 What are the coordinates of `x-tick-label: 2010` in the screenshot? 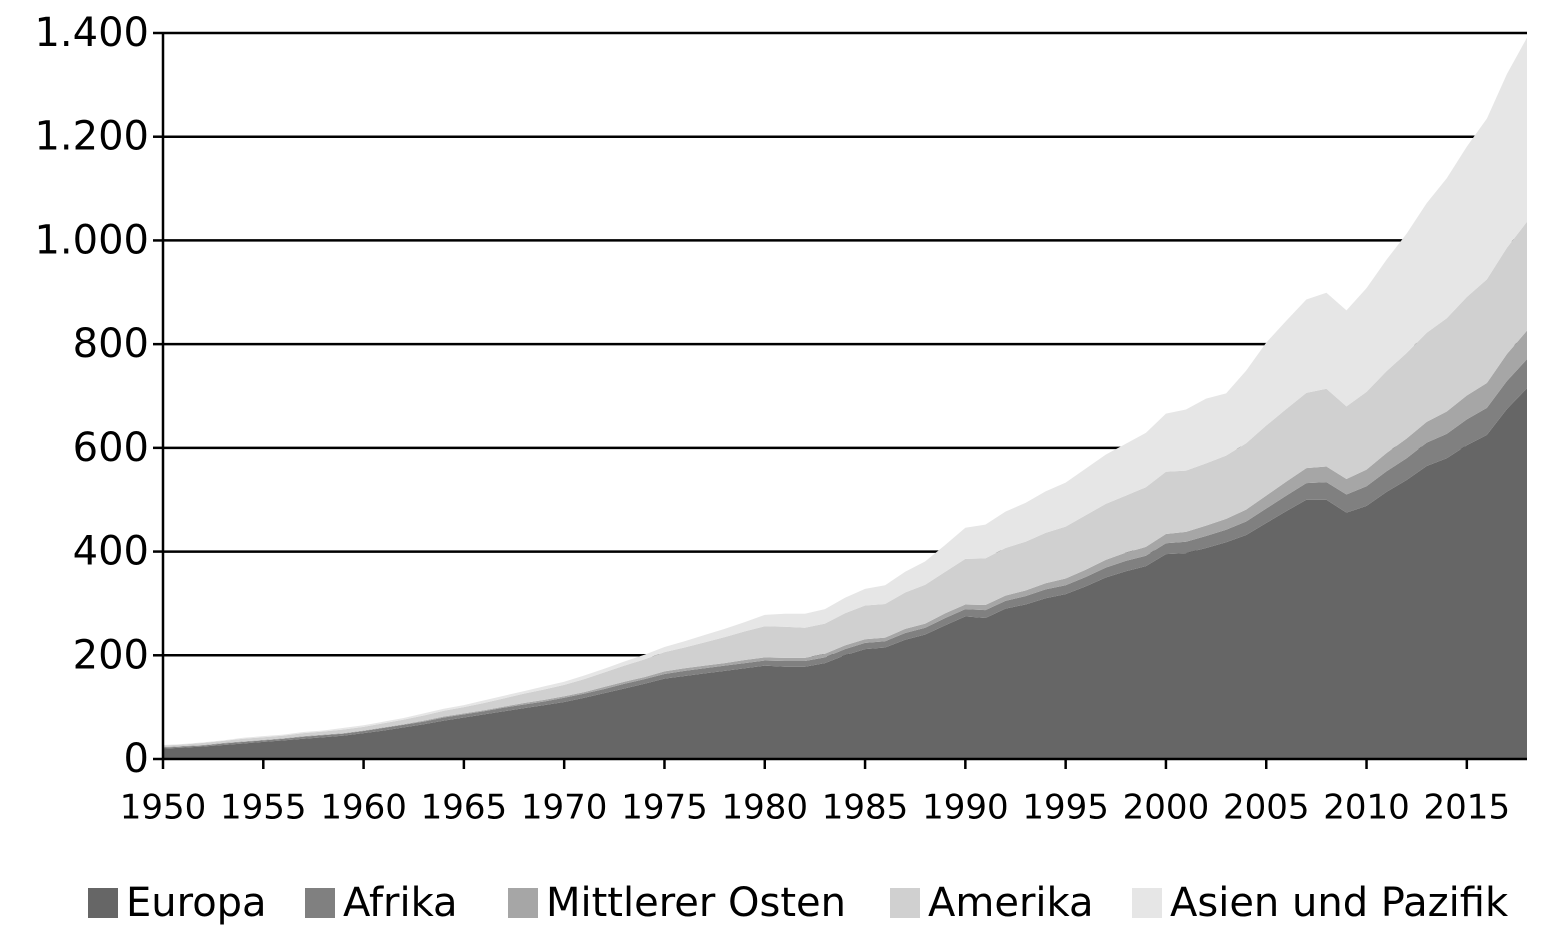 It's located at (1366, 808).